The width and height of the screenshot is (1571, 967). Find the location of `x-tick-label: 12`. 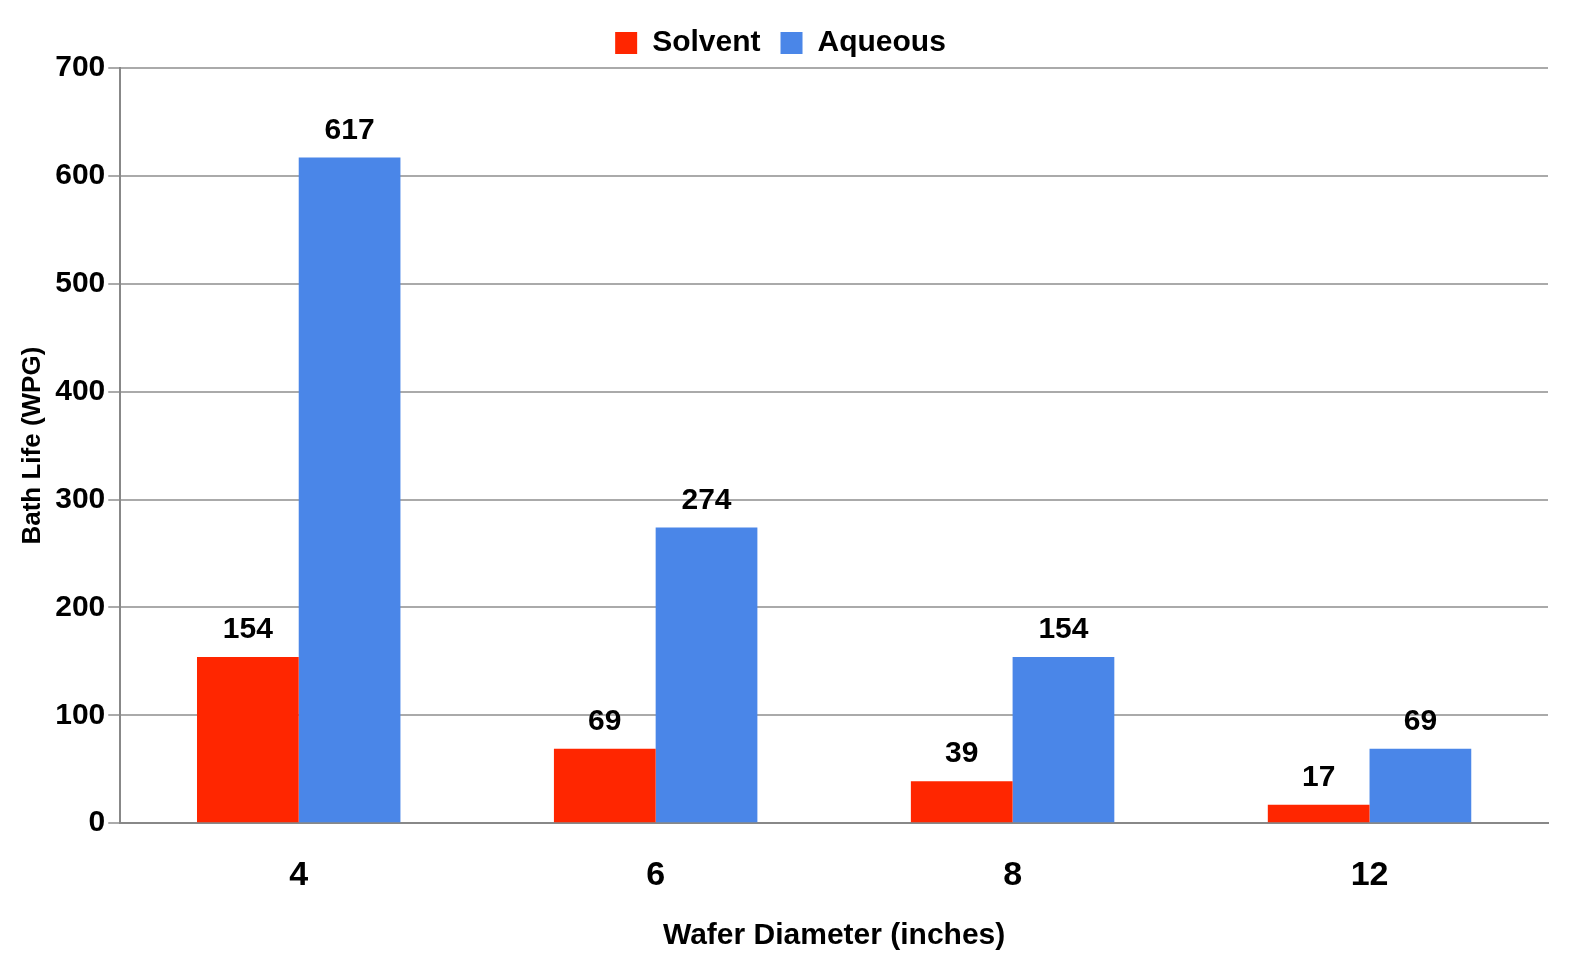

x-tick-label: 12 is located at coordinates (1369, 872).